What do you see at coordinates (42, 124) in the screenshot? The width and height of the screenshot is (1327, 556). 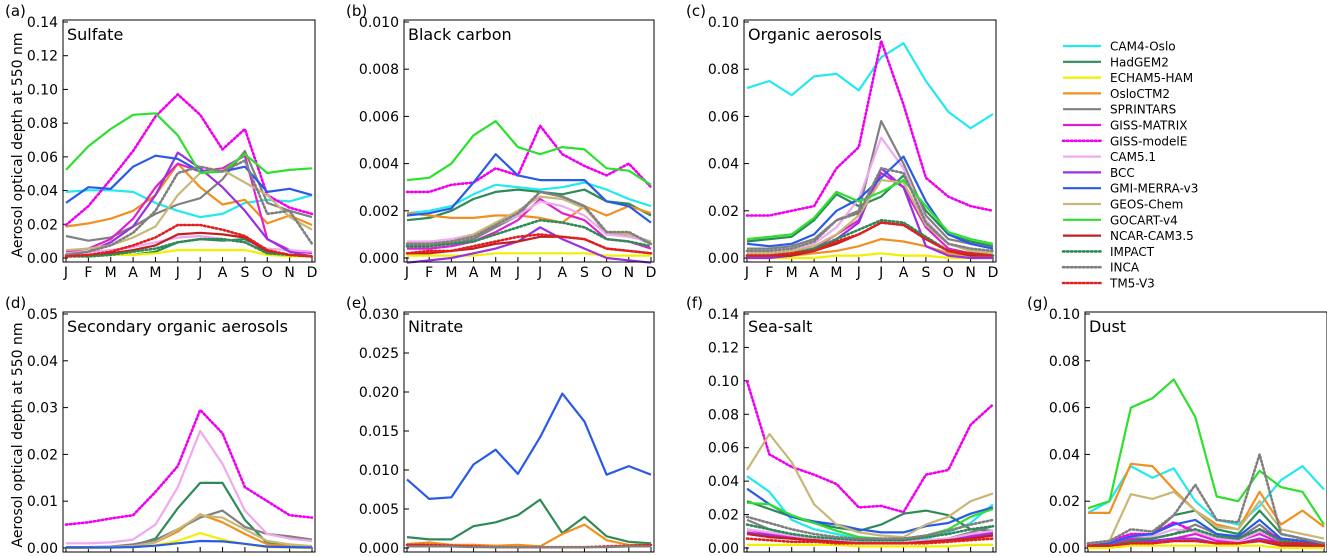 I see `y-tick-label: 0.08` at bounding box center [42, 124].